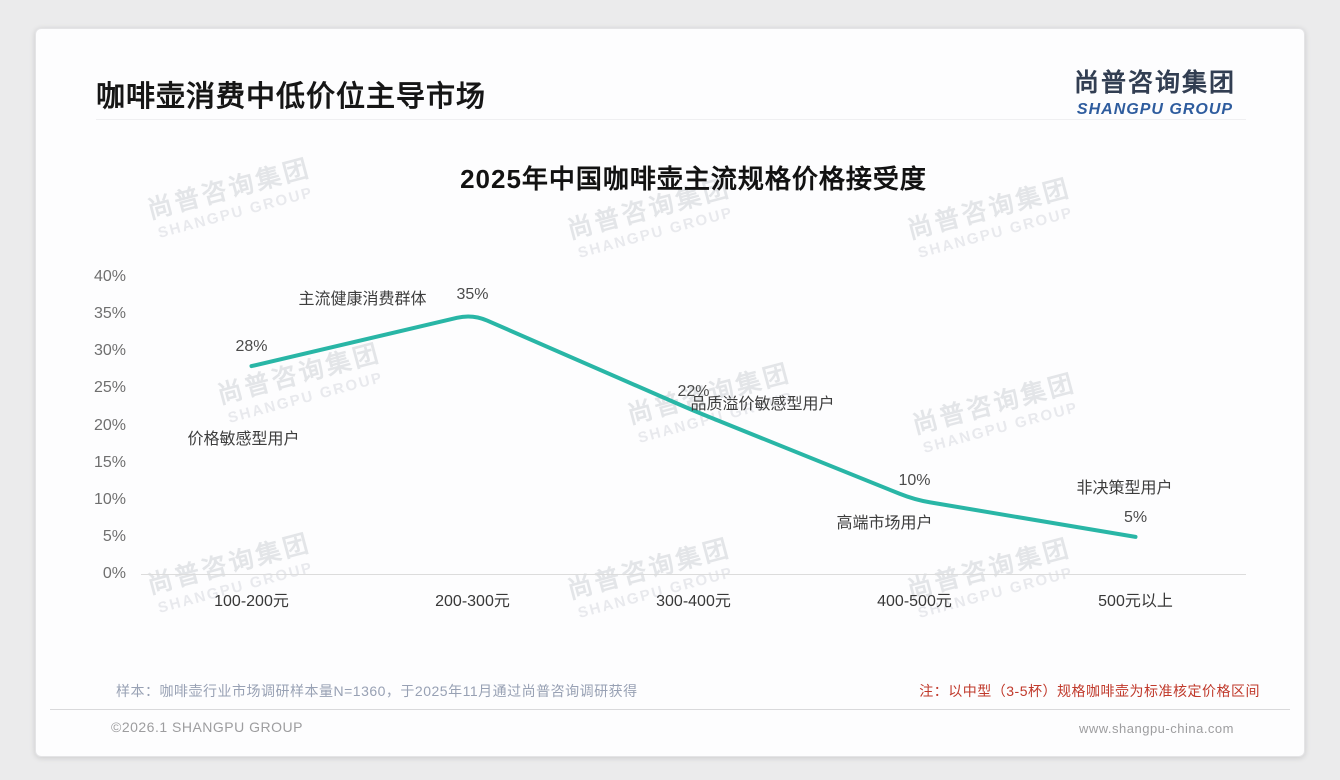  I want to click on x-axis-tick-label: 400-500元, so click(914, 601).